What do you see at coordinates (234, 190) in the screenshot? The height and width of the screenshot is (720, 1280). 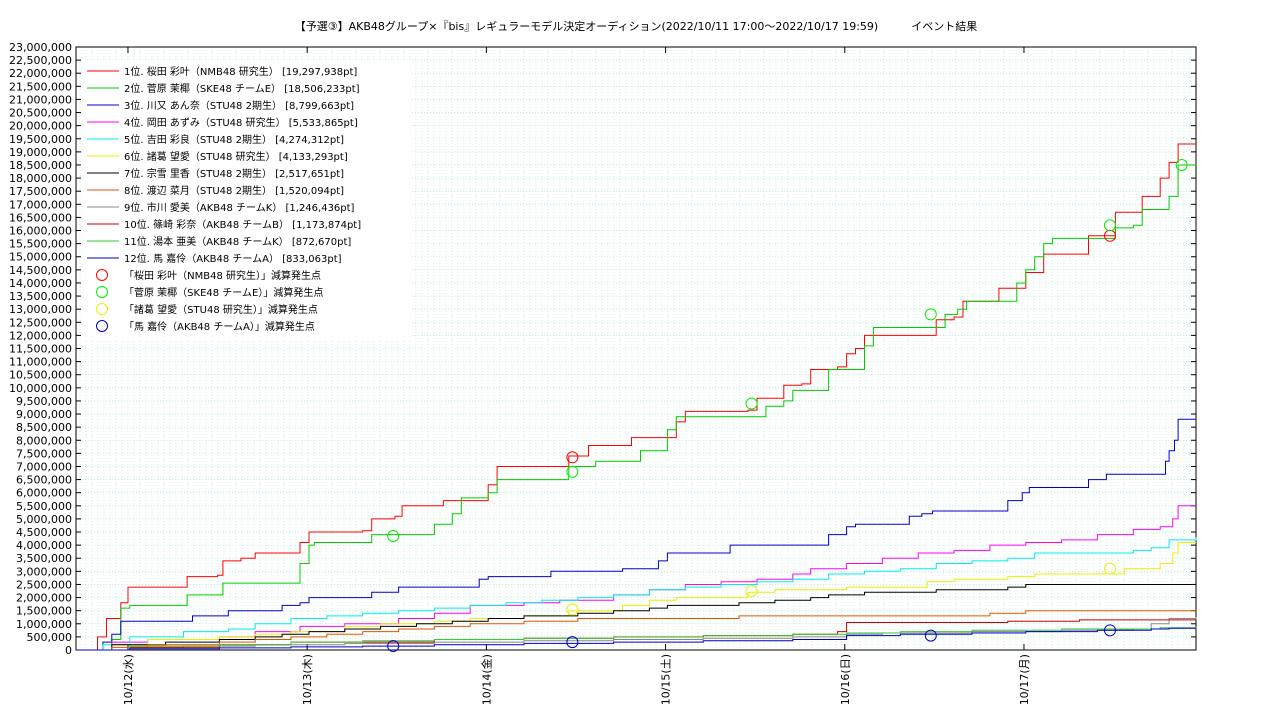 I see `legend-label: 8位. 渡辺 菜月（STU48 2期生） [1,520,094pt]` at bounding box center [234, 190].